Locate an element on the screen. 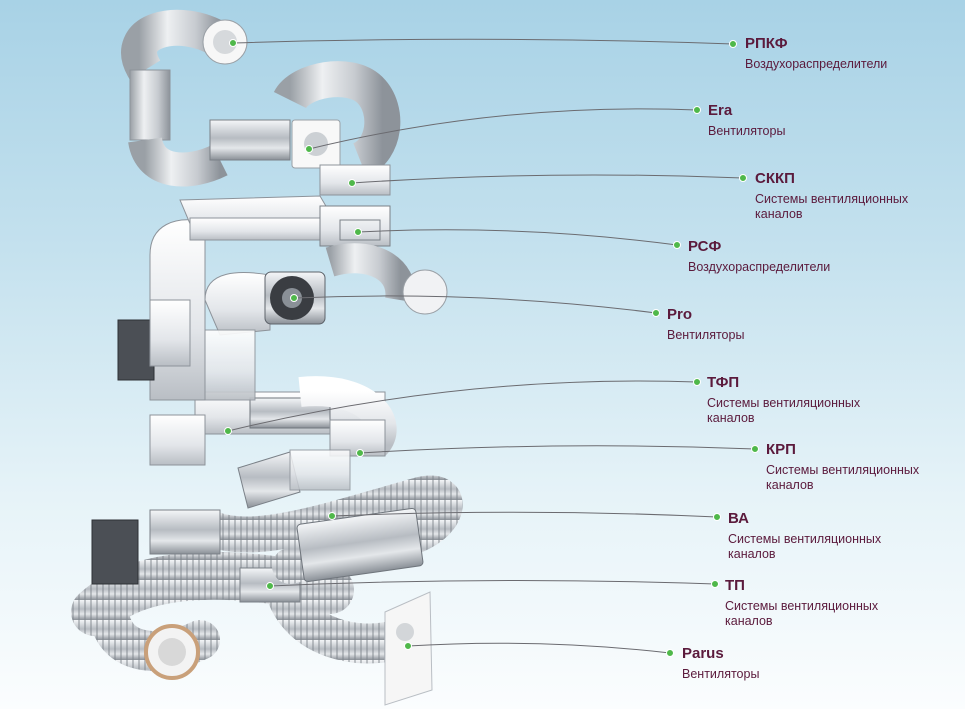 Image resolution: width=965 pixels, height=709 pixels. callout-tfp: ТФП Системы вентиляционных каналов is located at coordinates (802, 400).